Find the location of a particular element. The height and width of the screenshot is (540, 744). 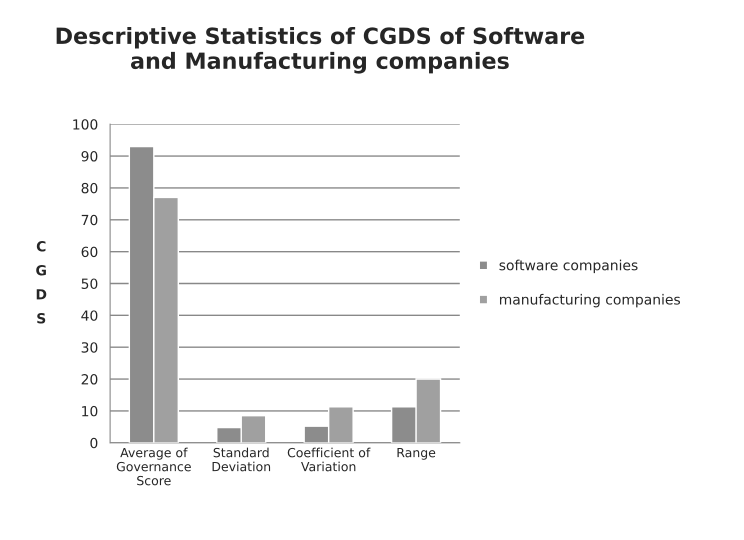

legend-label: manufacturing companies is located at coordinates (590, 301).